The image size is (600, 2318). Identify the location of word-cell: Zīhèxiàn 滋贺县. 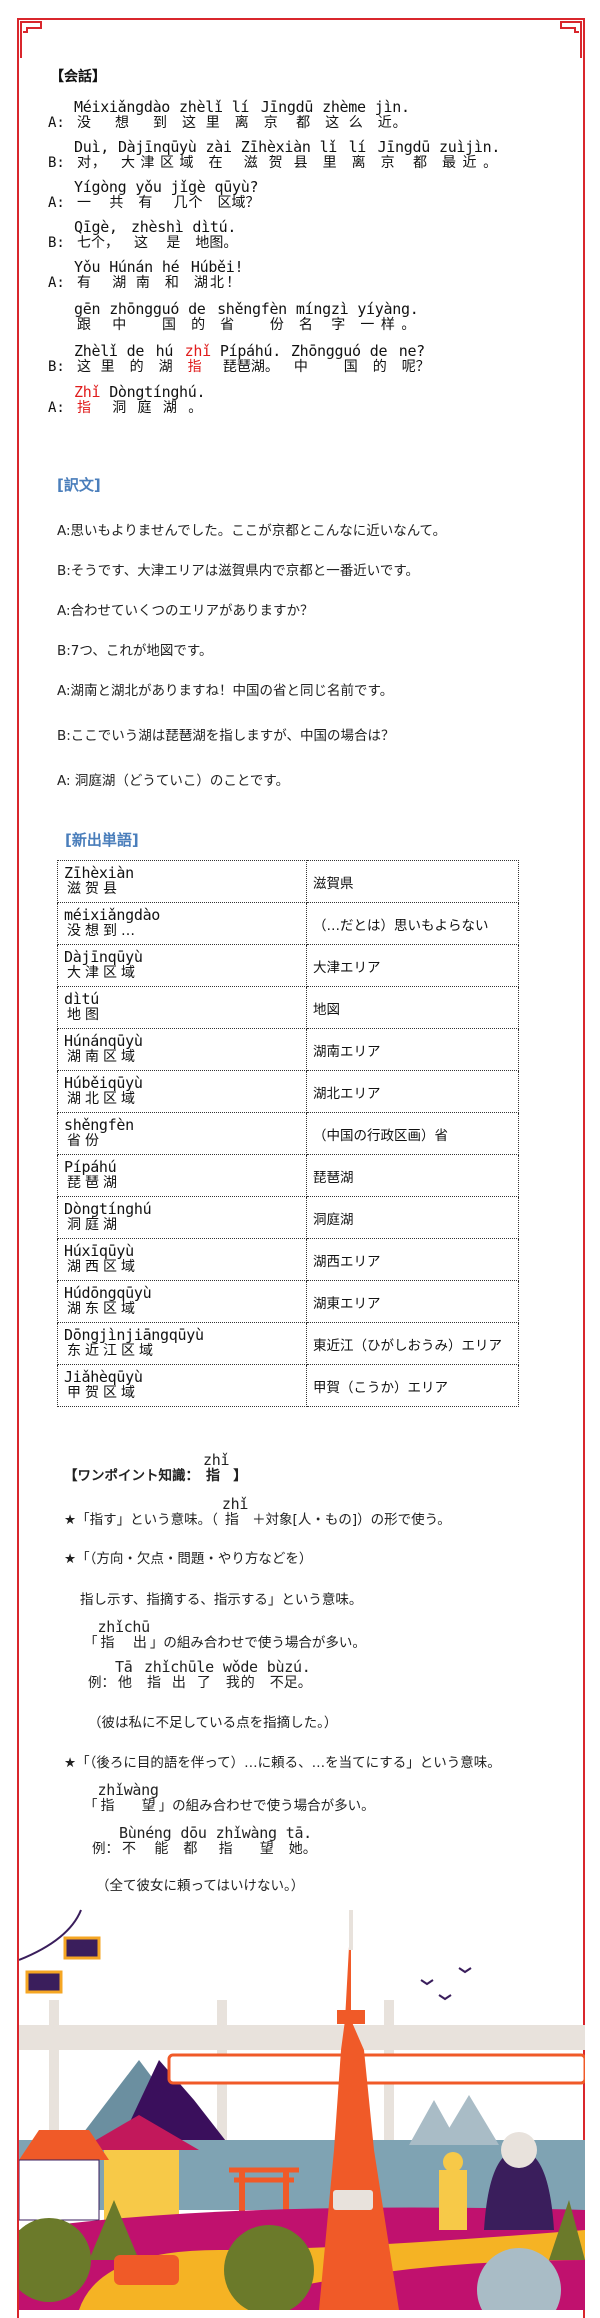
(182, 881).